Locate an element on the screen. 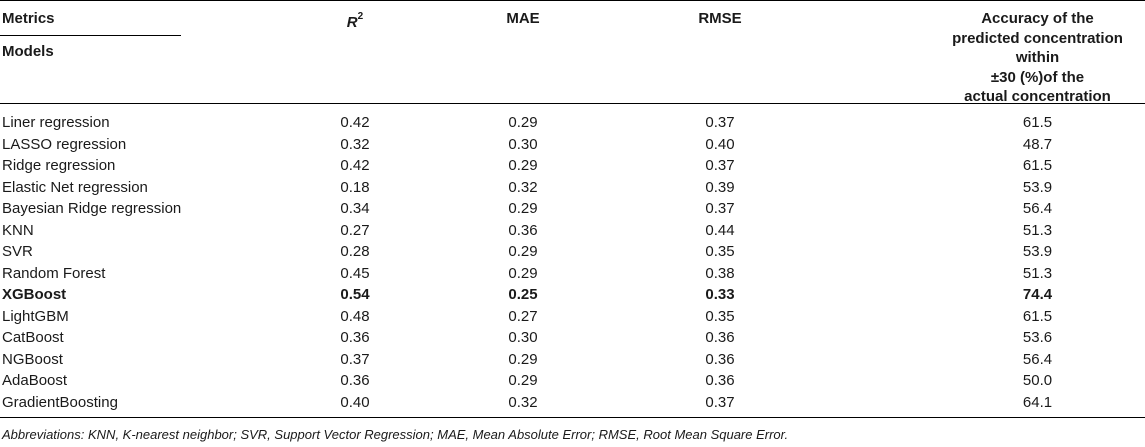 The height and width of the screenshot is (447, 1145). model-name: Bayesian Ridge regression is located at coordinates (92, 208).